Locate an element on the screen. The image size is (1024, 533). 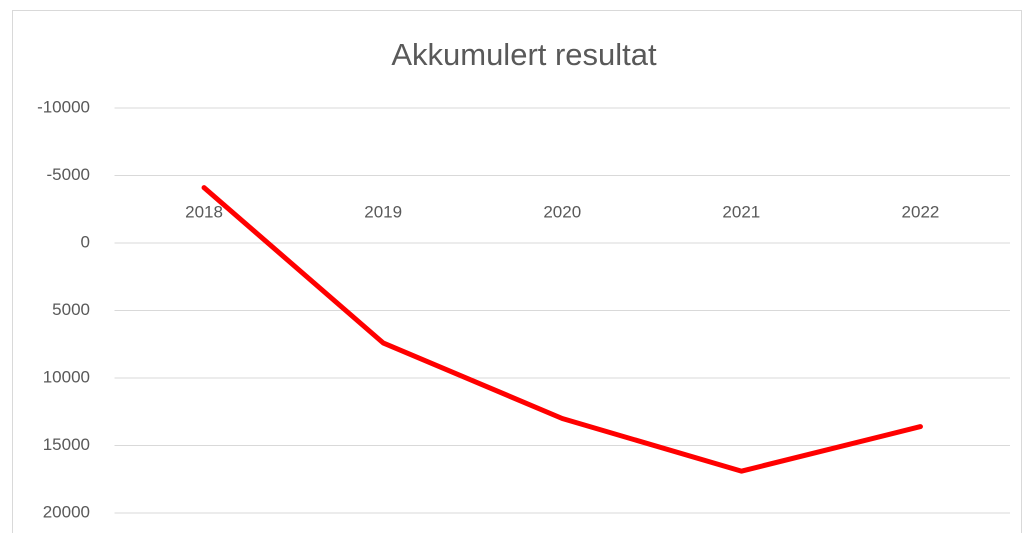
y-tick-label: 10000 is located at coordinates (66, 376).